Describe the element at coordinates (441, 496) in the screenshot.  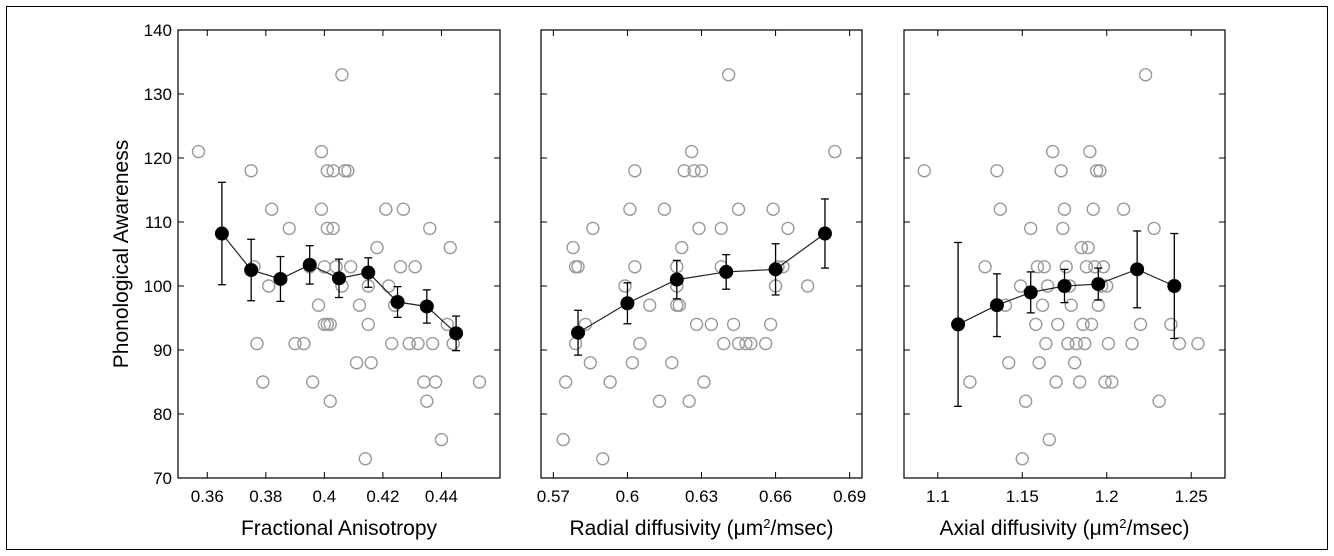
I see `x-tick-label: 0.44` at that location.